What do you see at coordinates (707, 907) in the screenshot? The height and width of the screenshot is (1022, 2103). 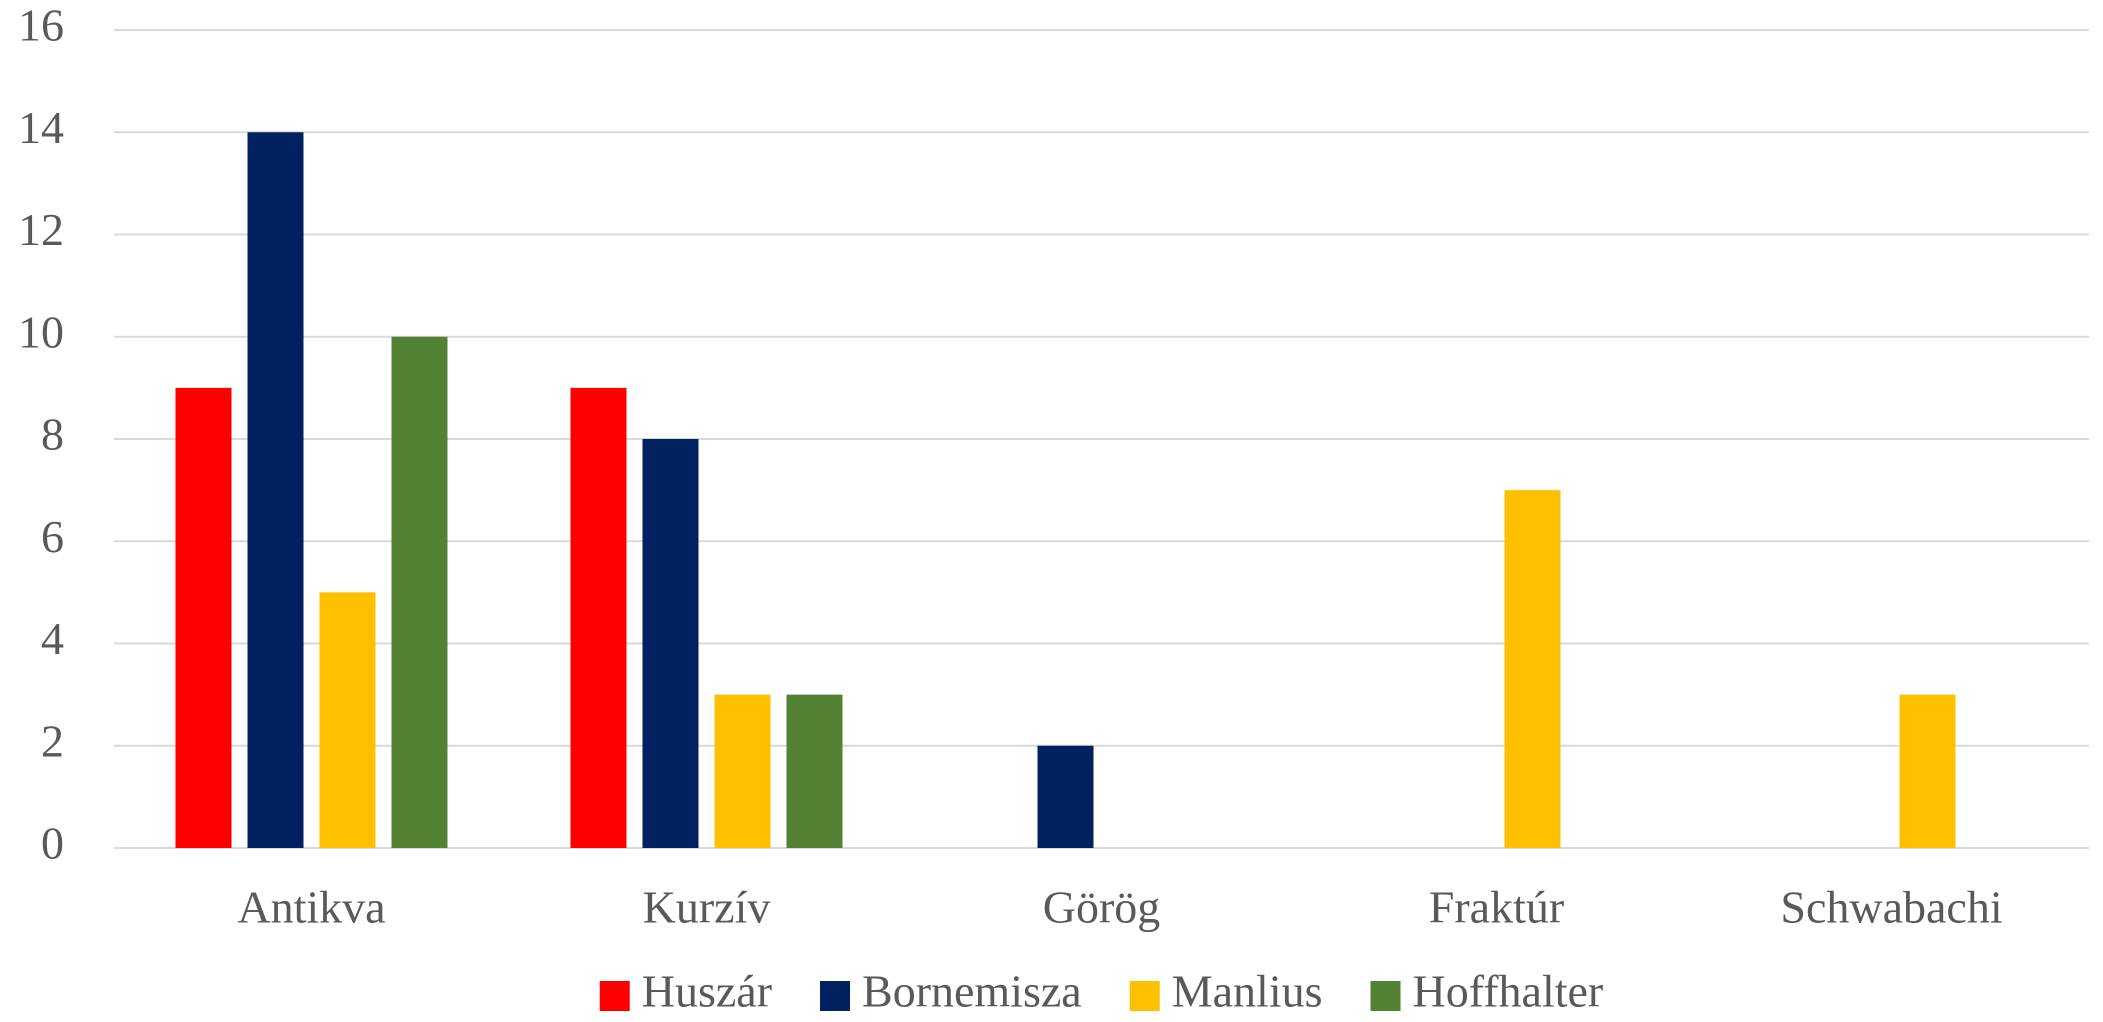 I see `x-tick-label: Kurzív` at bounding box center [707, 907].